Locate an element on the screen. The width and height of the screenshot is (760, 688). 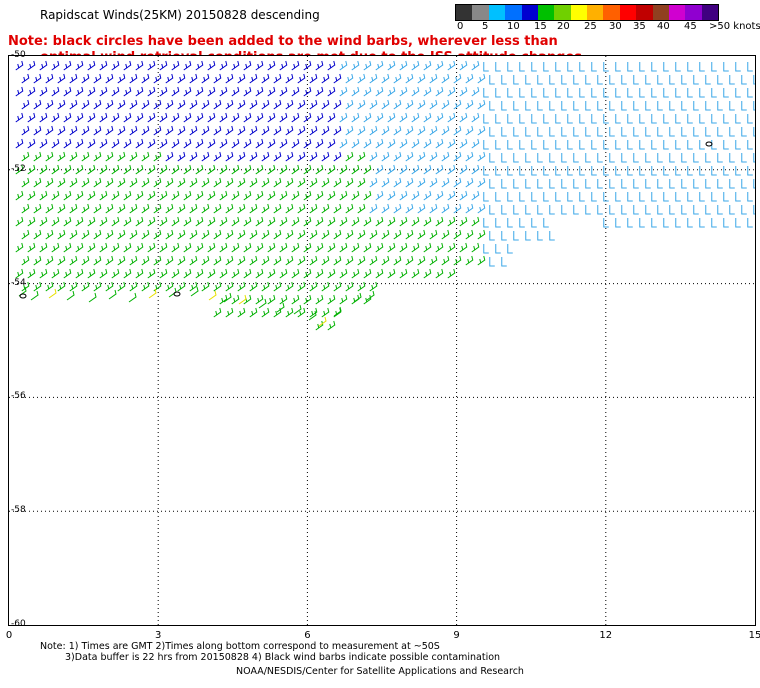
time-axis: 0 3 6 9 12 15 is located at coordinates (383, 636).